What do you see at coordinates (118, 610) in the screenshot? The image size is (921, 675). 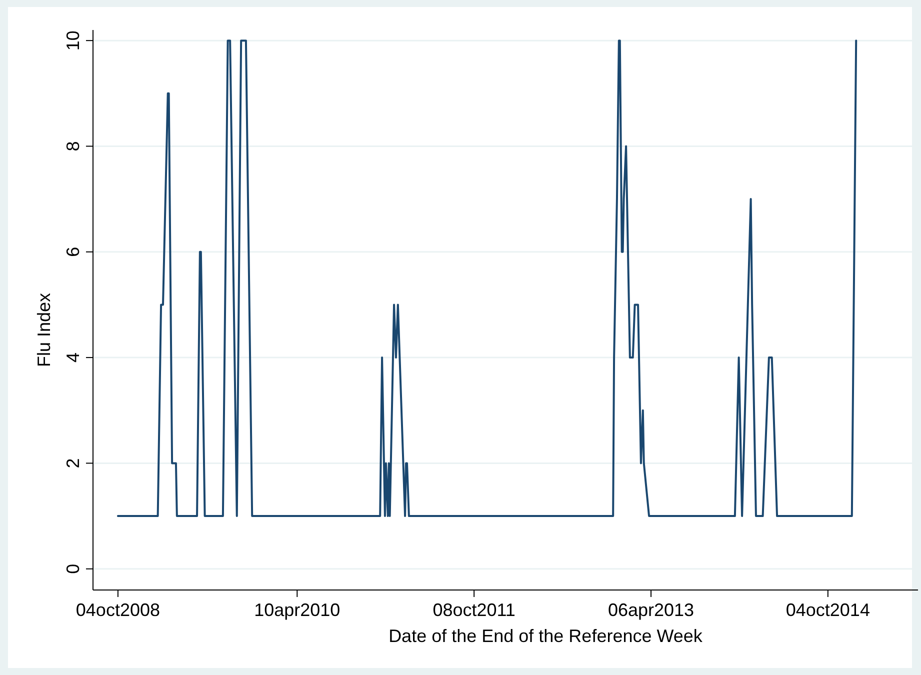 I see `x-tick-label: 04oct2008` at bounding box center [118, 610].